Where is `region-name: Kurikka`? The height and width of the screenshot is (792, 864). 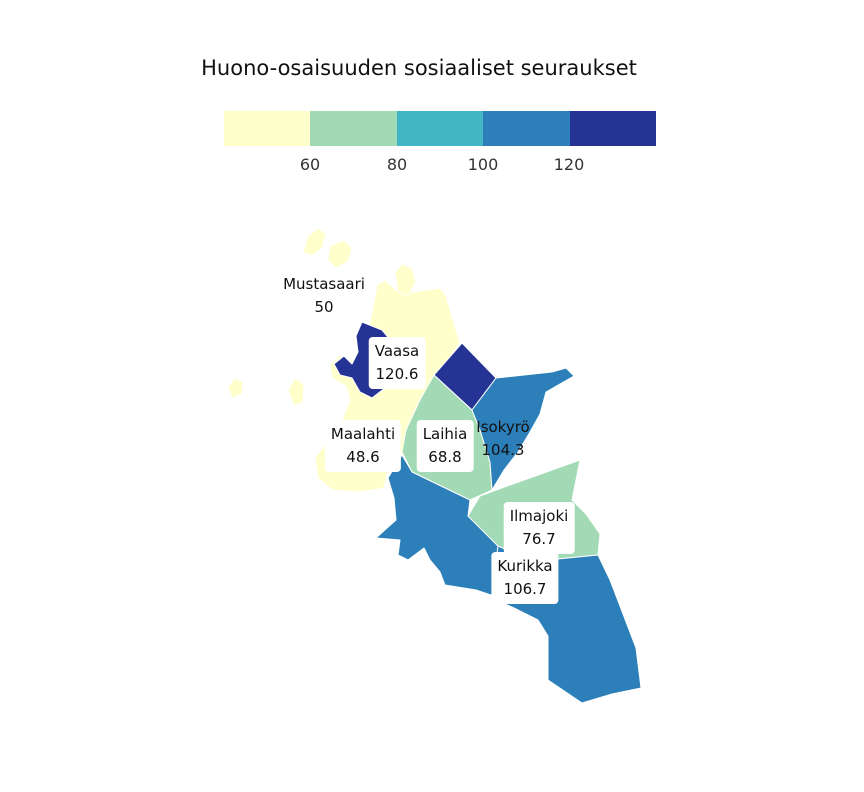
region-name: Kurikka is located at coordinates (525, 566).